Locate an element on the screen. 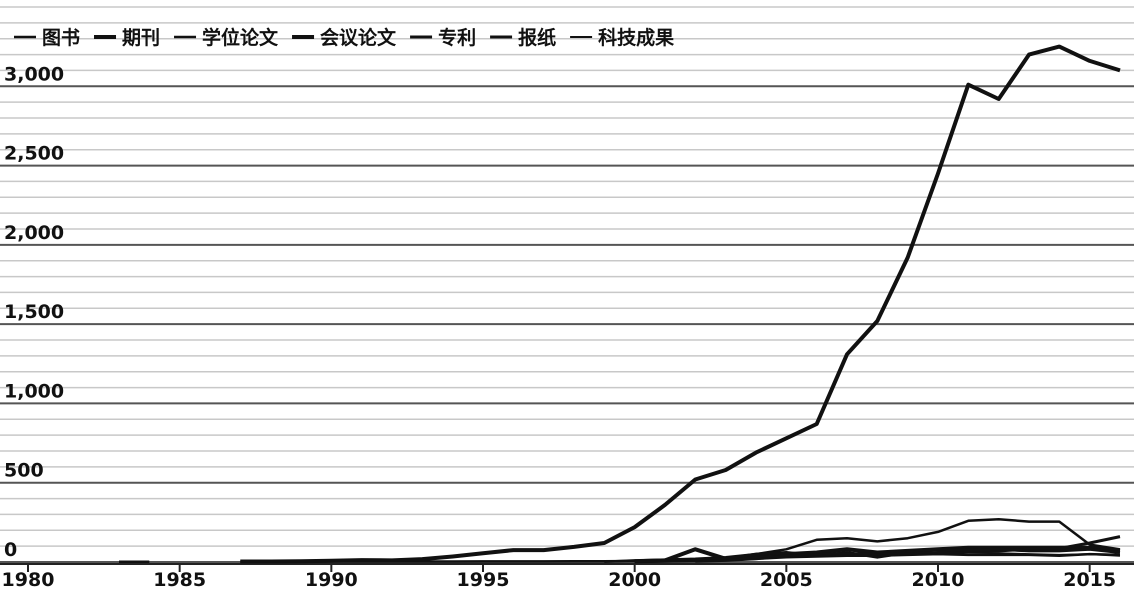  legend-label: 图书 is located at coordinates (61, 38).